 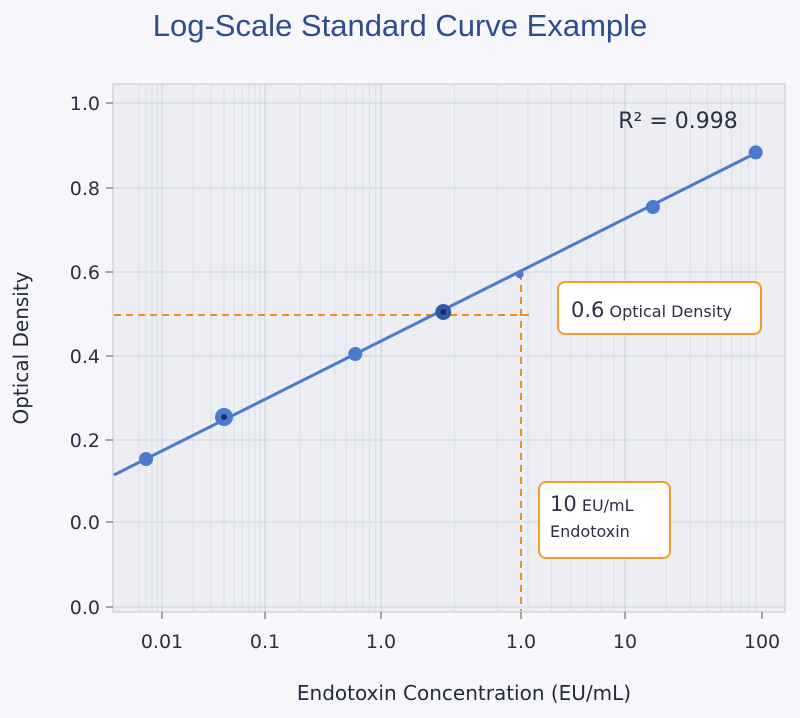 What do you see at coordinates (85, 104) in the screenshot?
I see `y-tick-label: 1.0` at bounding box center [85, 104].